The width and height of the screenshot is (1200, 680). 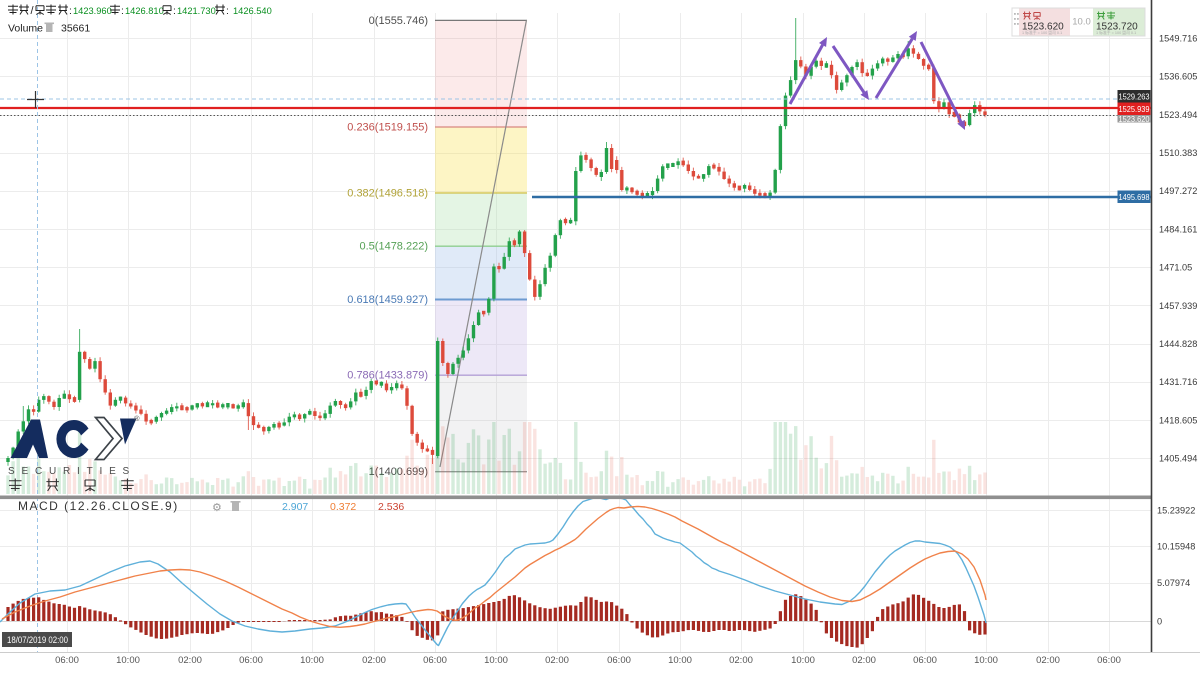 I want to click on svg-text: 1495.698, so click(x=1134, y=197).